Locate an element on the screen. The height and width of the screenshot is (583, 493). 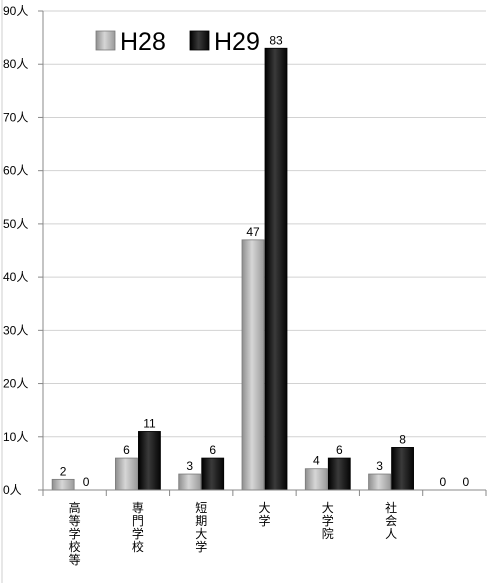
legend-label-h28: H28 is located at coordinates (143, 42).